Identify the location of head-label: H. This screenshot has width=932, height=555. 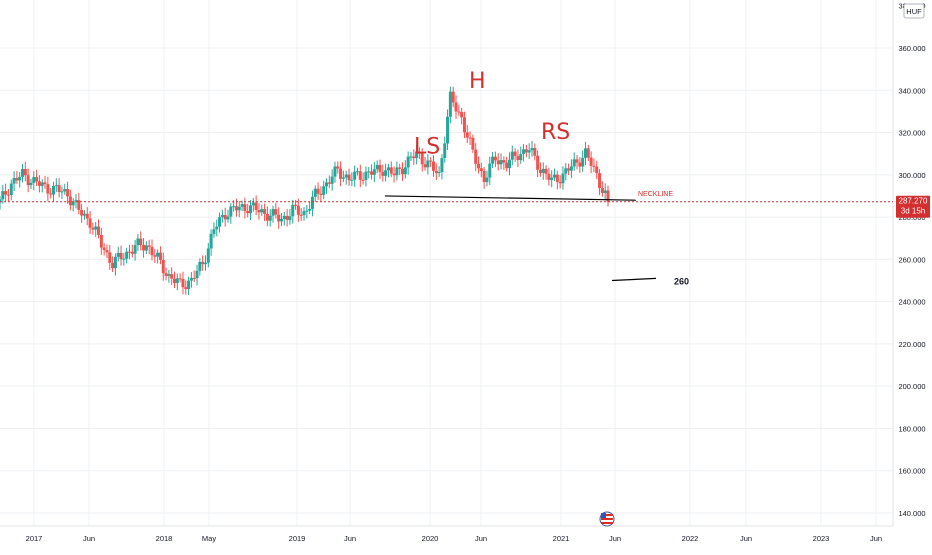
(477, 81).